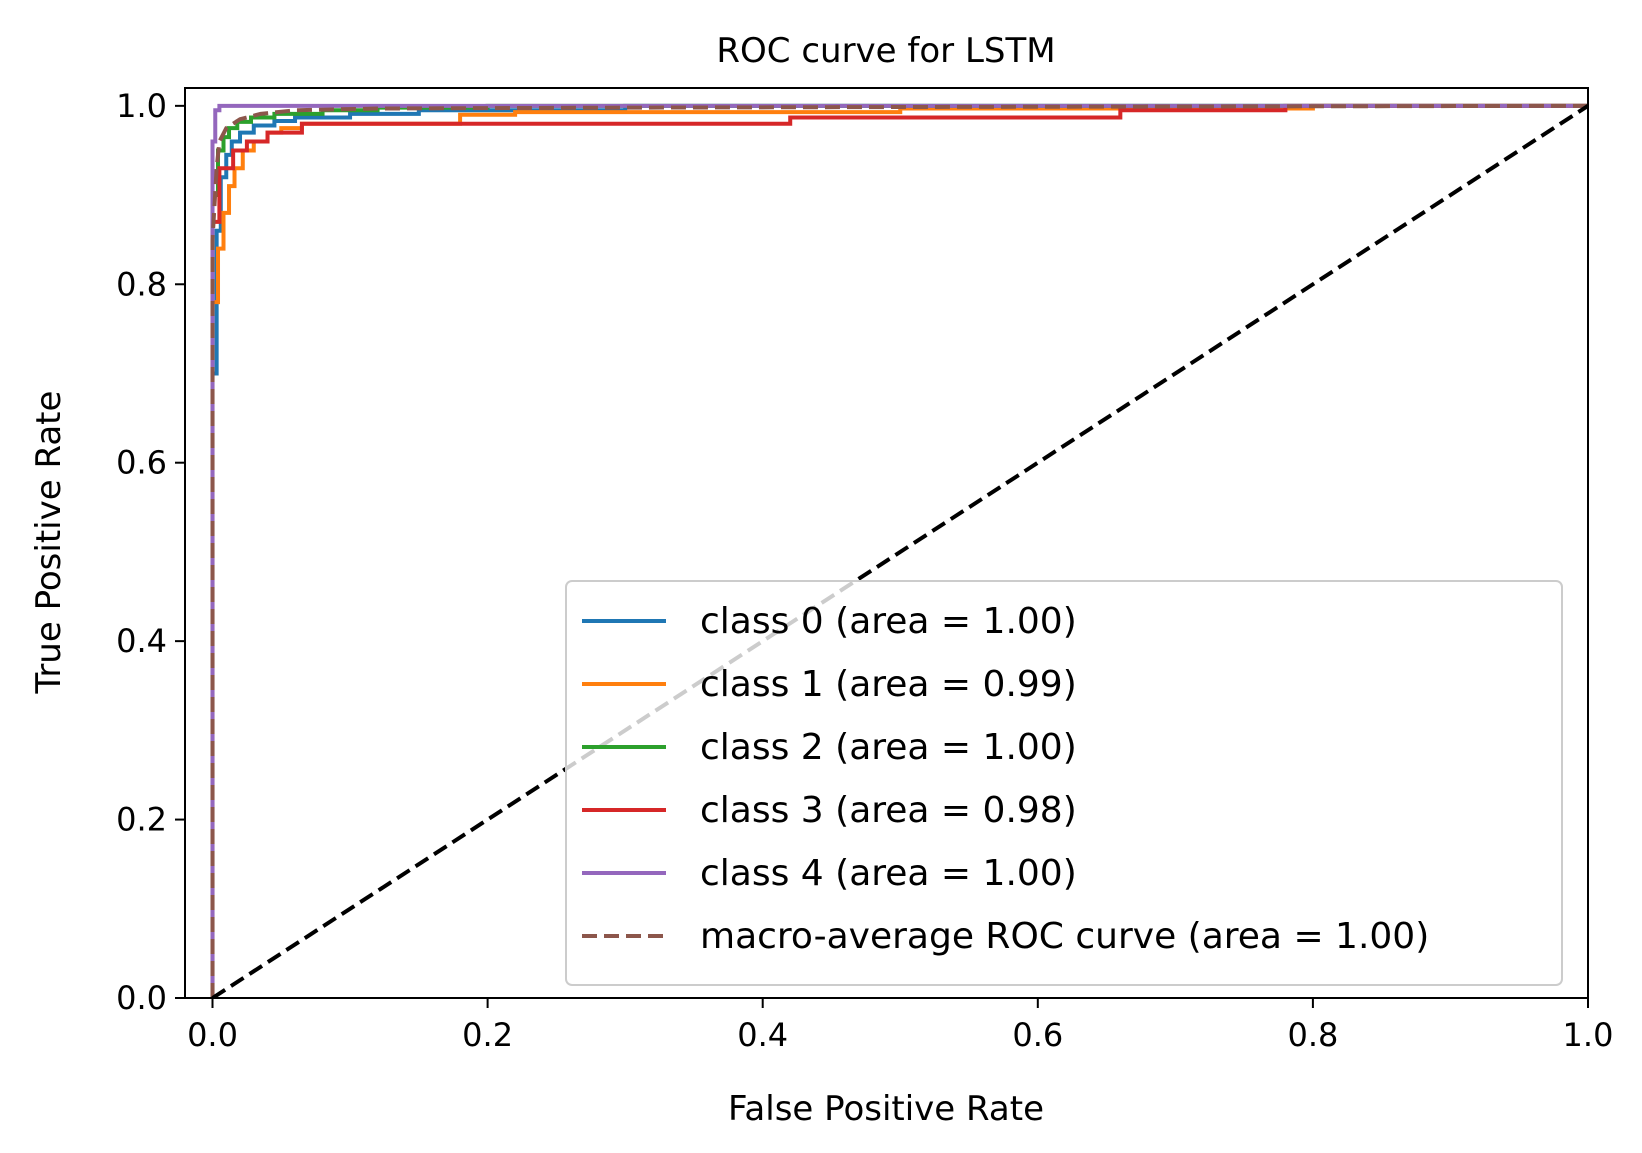 The height and width of the screenshot is (1153, 1642). I want to click on y-tick-label: 0.4, so click(141, 641).